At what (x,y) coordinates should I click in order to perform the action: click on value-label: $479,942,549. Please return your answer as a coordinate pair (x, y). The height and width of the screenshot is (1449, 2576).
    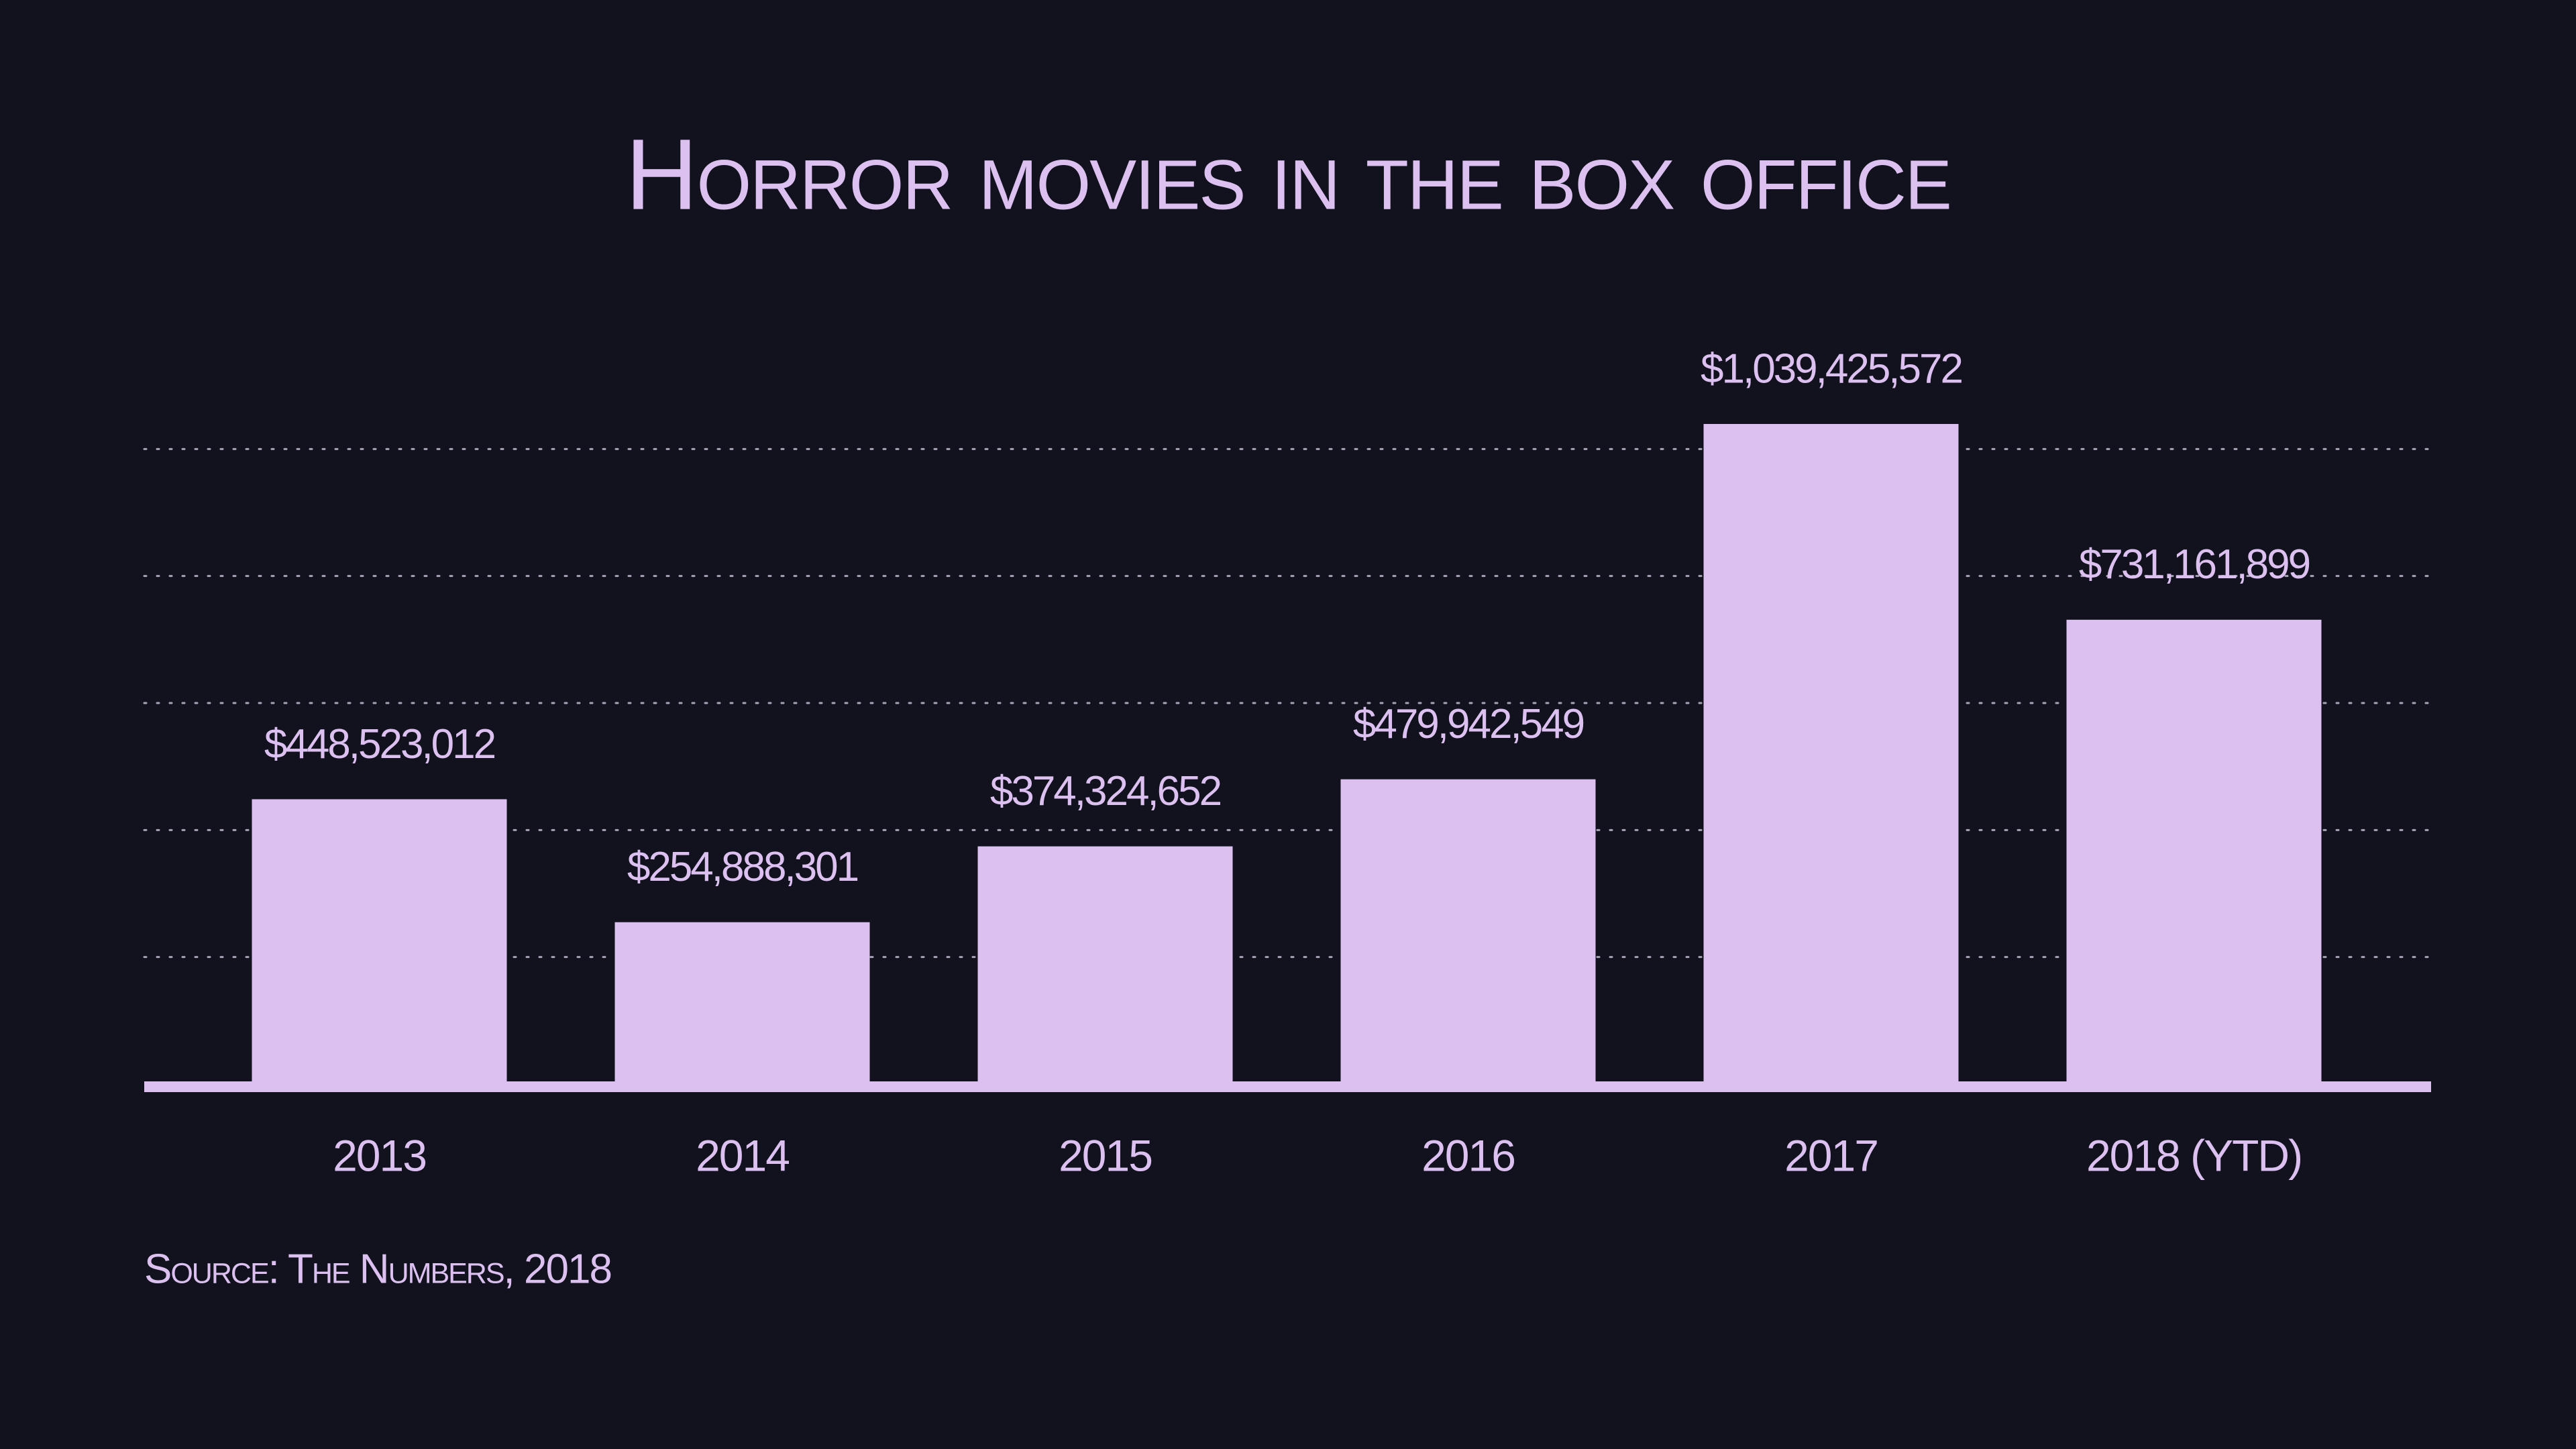
    Looking at the image, I should click on (1468, 724).